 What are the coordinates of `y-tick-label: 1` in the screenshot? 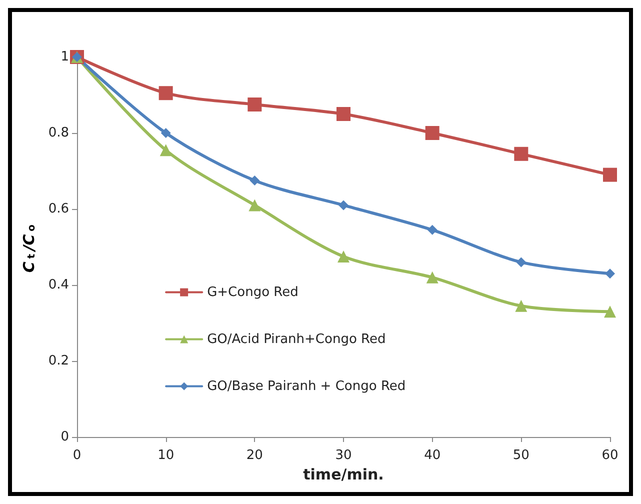 It's located at (64, 57).